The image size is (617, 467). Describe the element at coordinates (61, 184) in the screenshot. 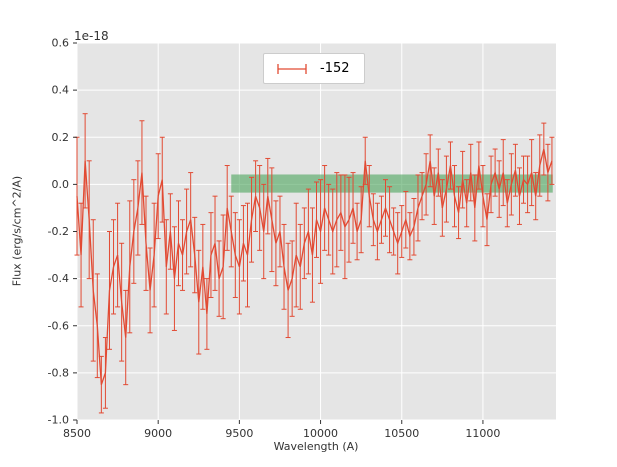

I see `y-tick-label: 0.0` at that location.